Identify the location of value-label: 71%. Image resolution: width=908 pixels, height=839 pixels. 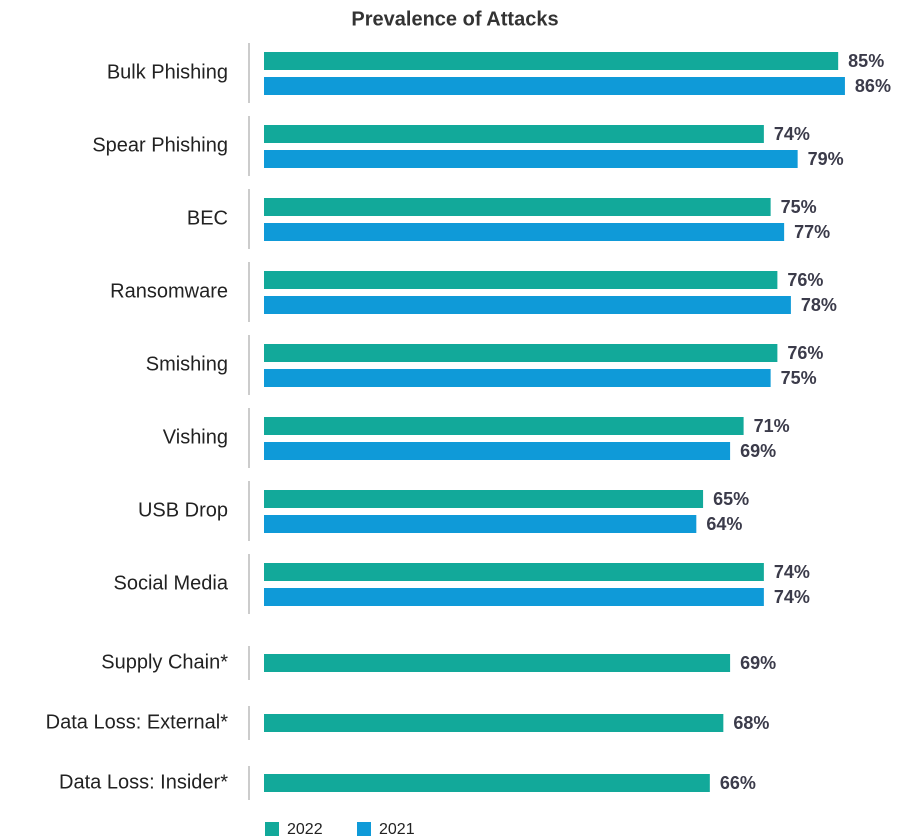
(772, 426).